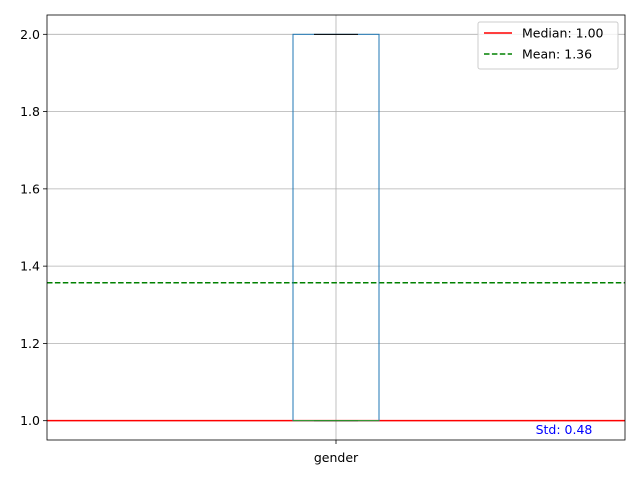  What do you see at coordinates (30, 111) in the screenshot?
I see `y-tick-label: 1.8` at bounding box center [30, 111].